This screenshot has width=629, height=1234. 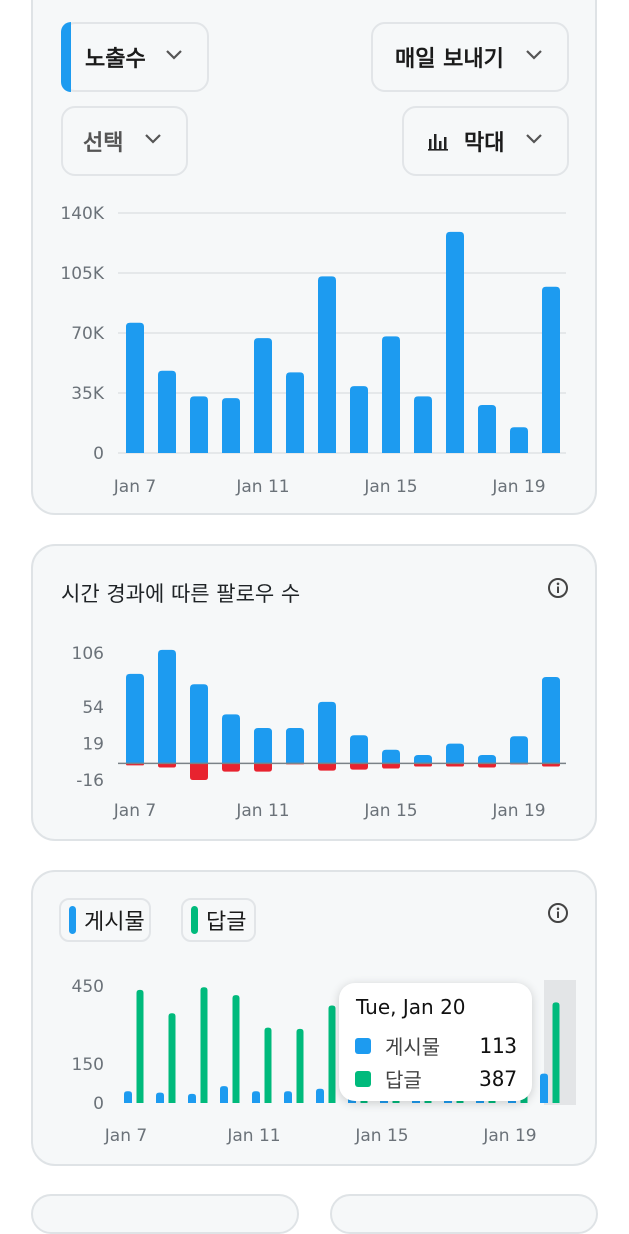 What do you see at coordinates (411, 1007) in the screenshot?
I see `tooltip-date: Tue, Jan 20` at bounding box center [411, 1007].